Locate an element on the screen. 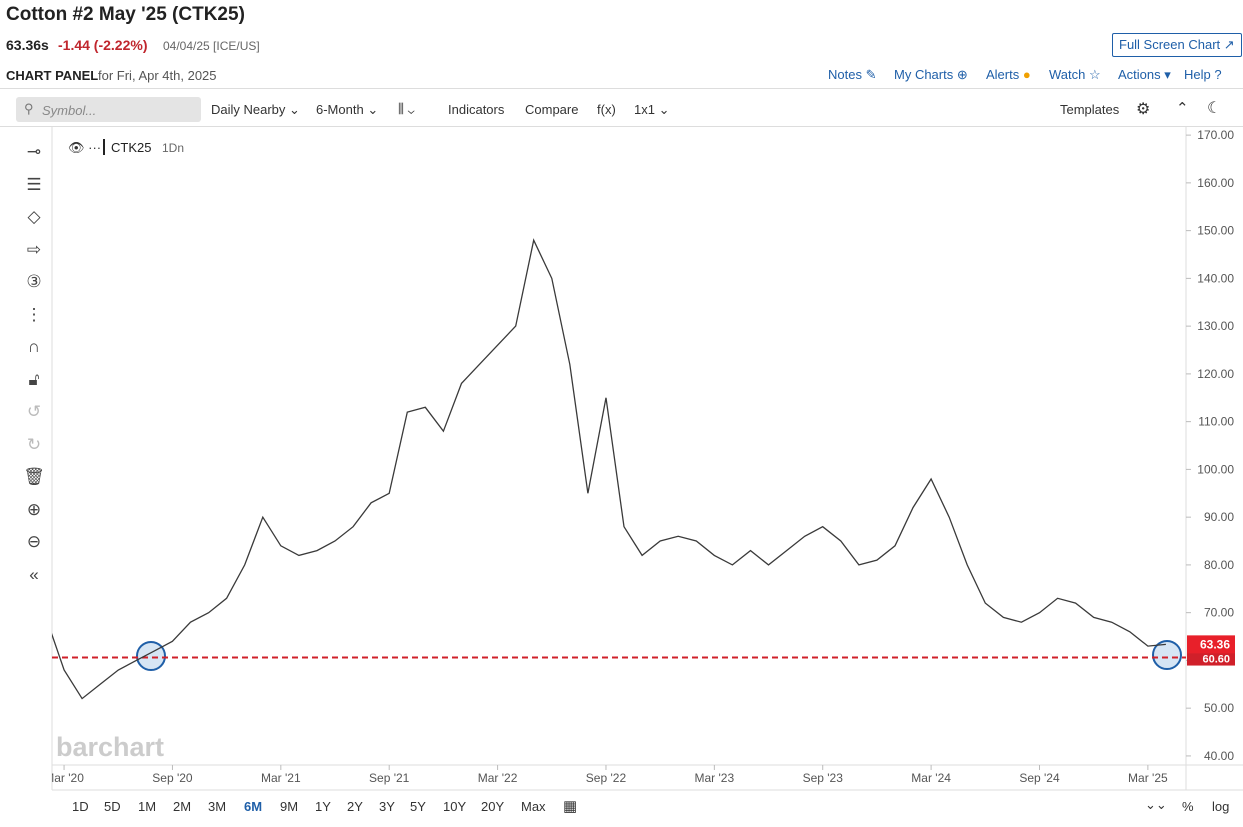  x-tick-label: Mar '25 is located at coordinates (1148, 778).